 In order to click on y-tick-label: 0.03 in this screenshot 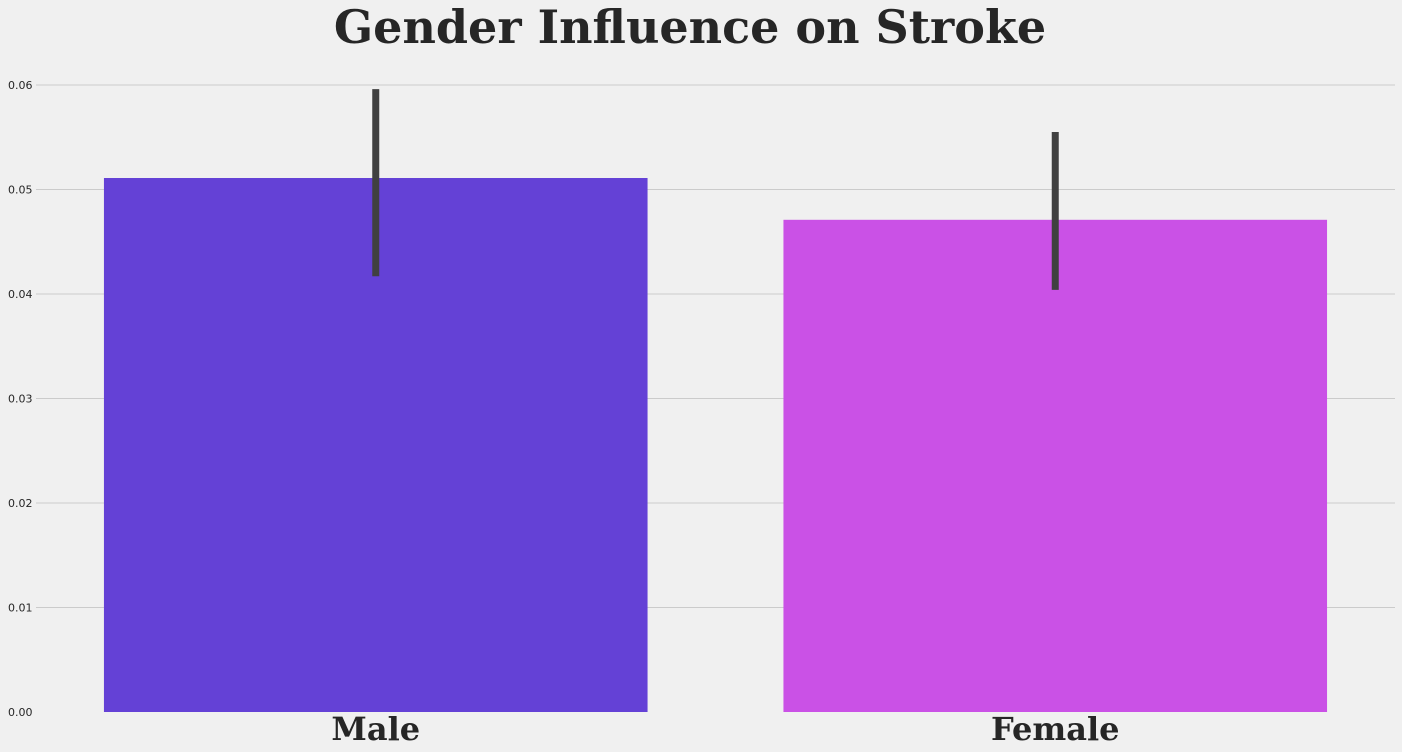, I will do `click(20, 399)`.